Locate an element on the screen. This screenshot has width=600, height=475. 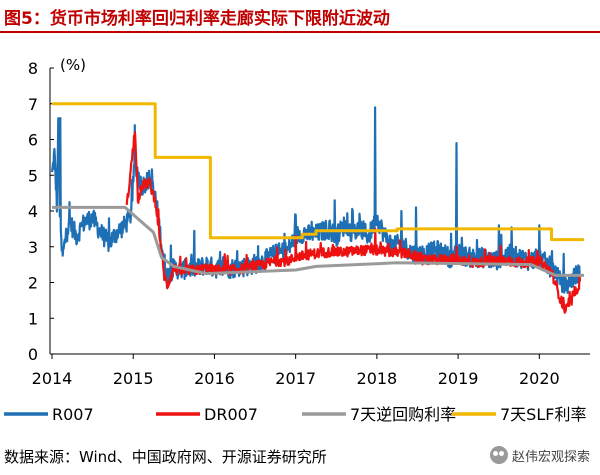
title-divider is located at coordinates (300, 32).